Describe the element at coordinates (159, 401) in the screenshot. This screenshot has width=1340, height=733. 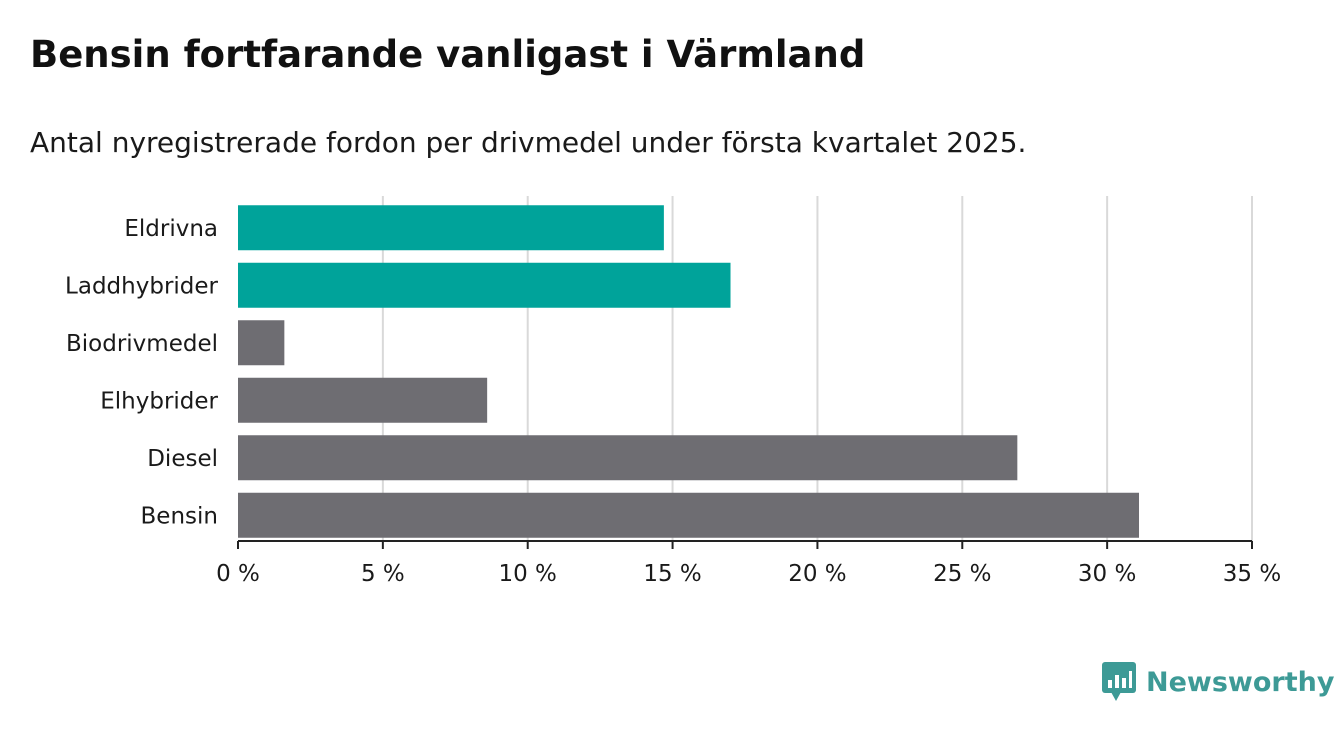
I see `category-label: Elhybrider` at that location.